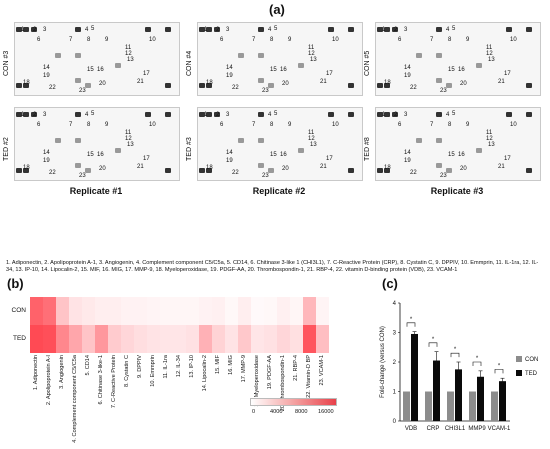 This screenshot has width=550, height=449. I want to click on x-tick-label: CRP, so click(433, 429).